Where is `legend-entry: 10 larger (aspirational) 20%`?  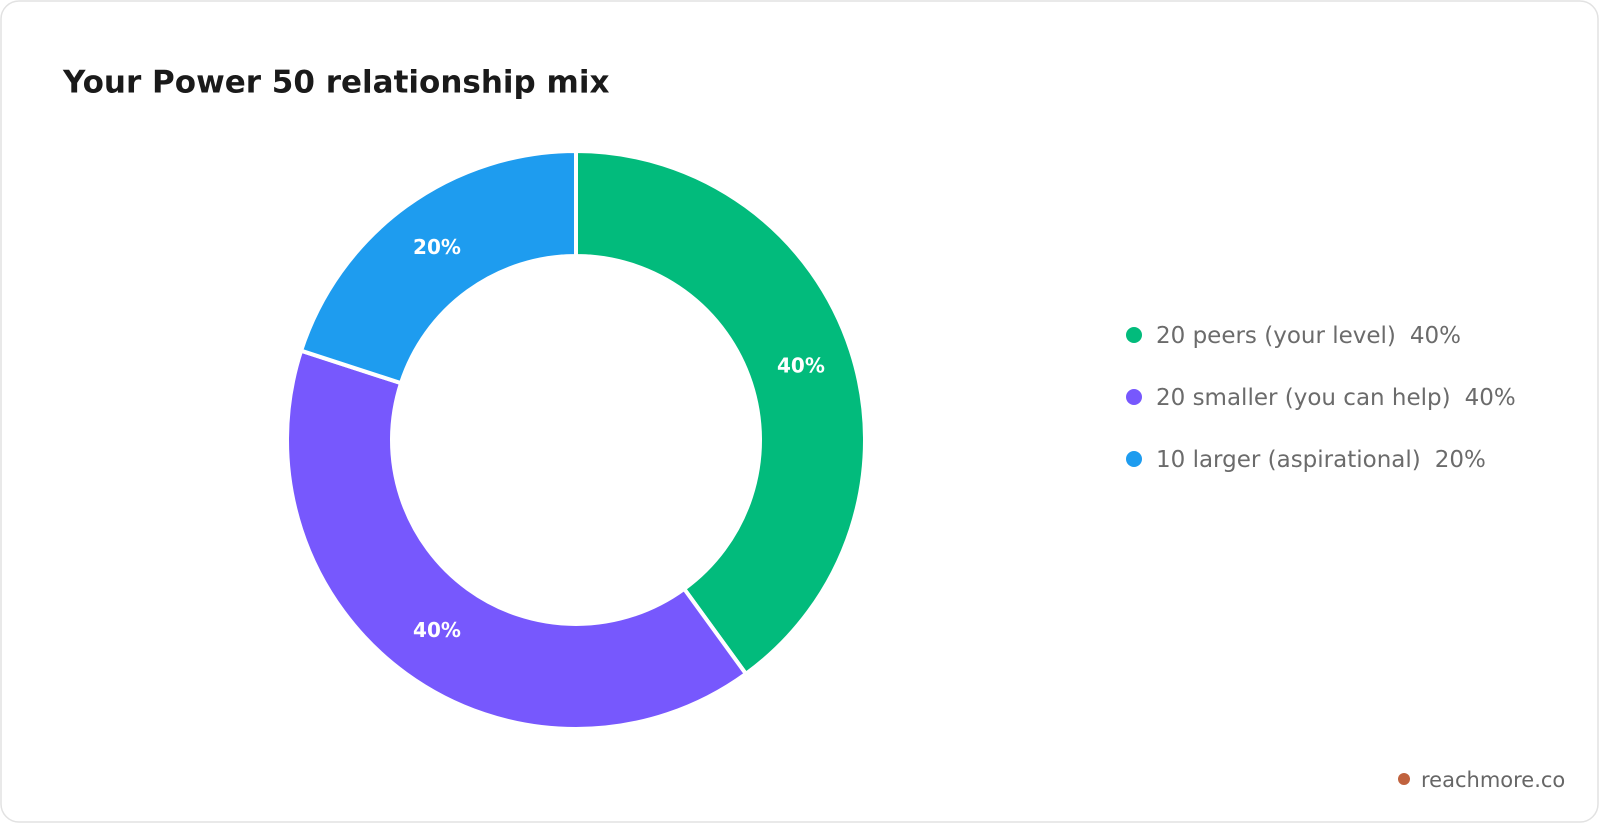
legend-entry: 10 larger (aspirational) 20% is located at coordinates (1321, 460).